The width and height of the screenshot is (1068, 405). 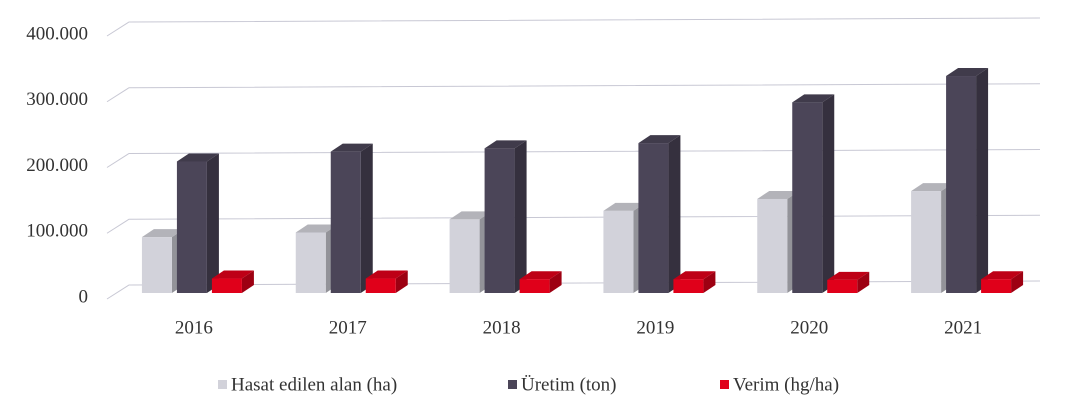 What do you see at coordinates (348, 327) in the screenshot?
I see `x-tick-label: 2017` at bounding box center [348, 327].